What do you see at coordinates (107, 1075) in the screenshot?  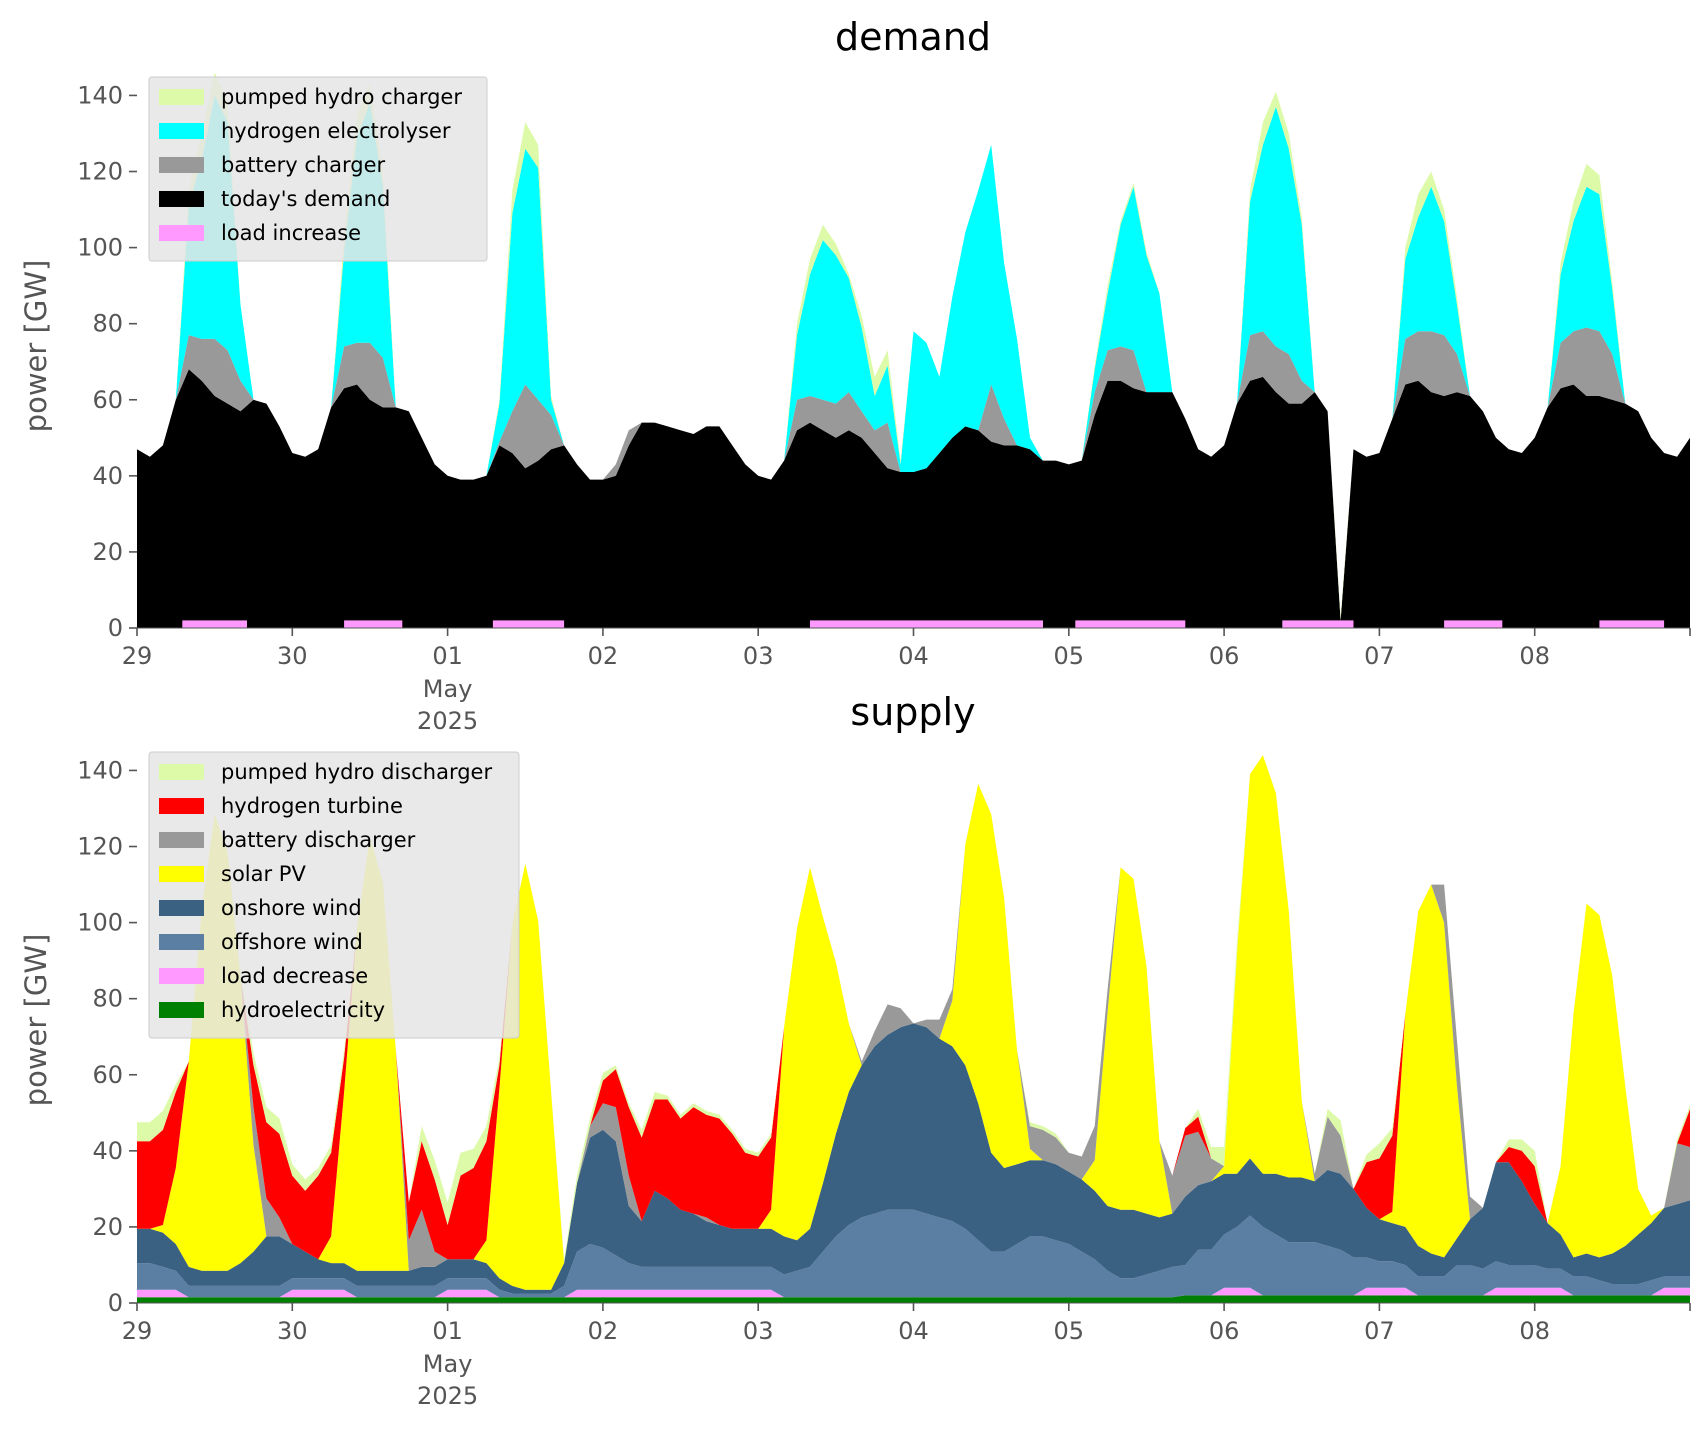 I see `supply-y-tick-label: 60` at bounding box center [107, 1075].